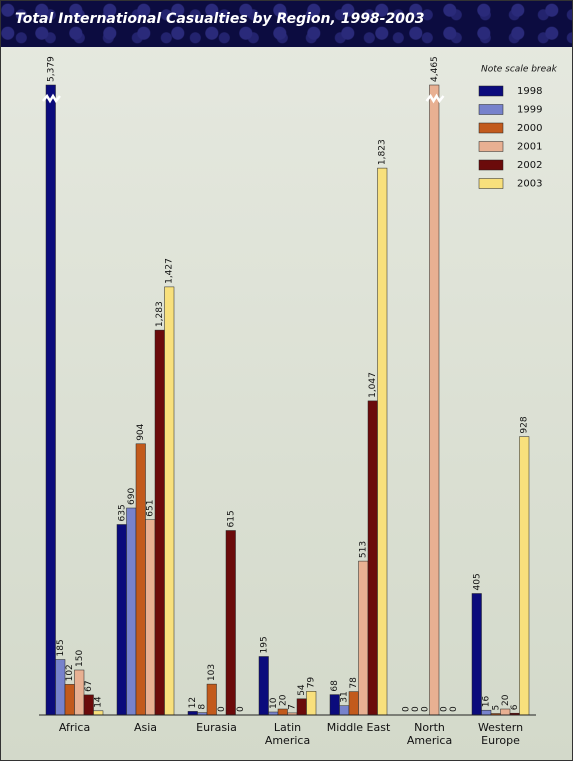  Describe the element at coordinates (274, 703) in the screenshot. I see `value-label: 10` at that location.